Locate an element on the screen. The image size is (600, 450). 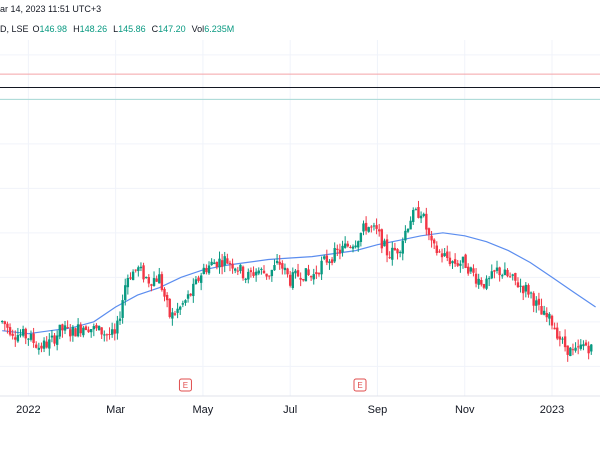
ohlc-open-label: O is located at coordinates (36, 29).